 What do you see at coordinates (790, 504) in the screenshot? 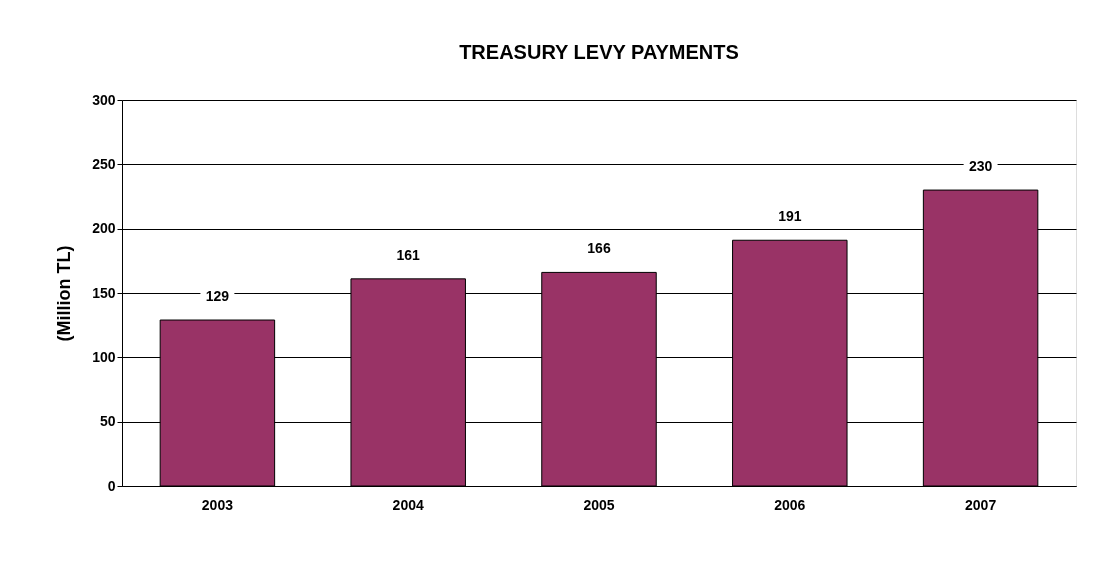
I see `x-tick-label: 2006` at bounding box center [790, 504].